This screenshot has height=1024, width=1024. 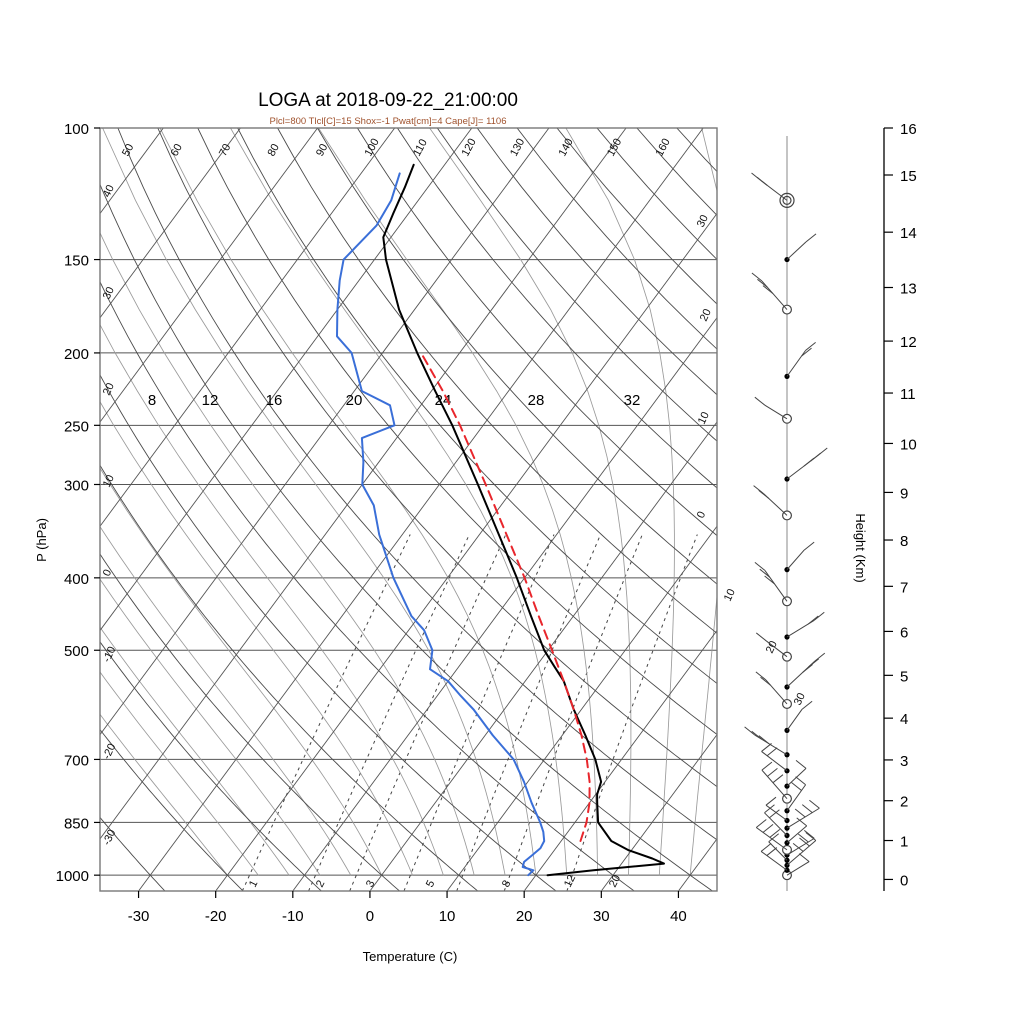 I want to click on dry-adiabat-label-mid: 16, so click(x=274, y=400).